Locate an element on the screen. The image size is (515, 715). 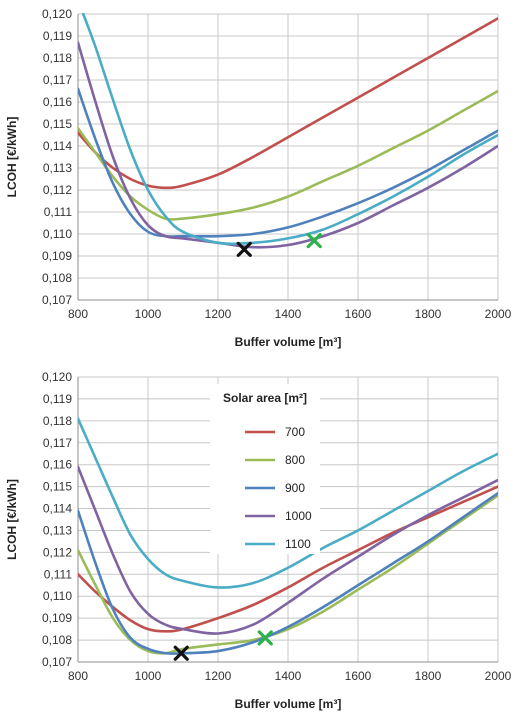
legend-label-1100: 1100 is located at coordinates (298, 544).